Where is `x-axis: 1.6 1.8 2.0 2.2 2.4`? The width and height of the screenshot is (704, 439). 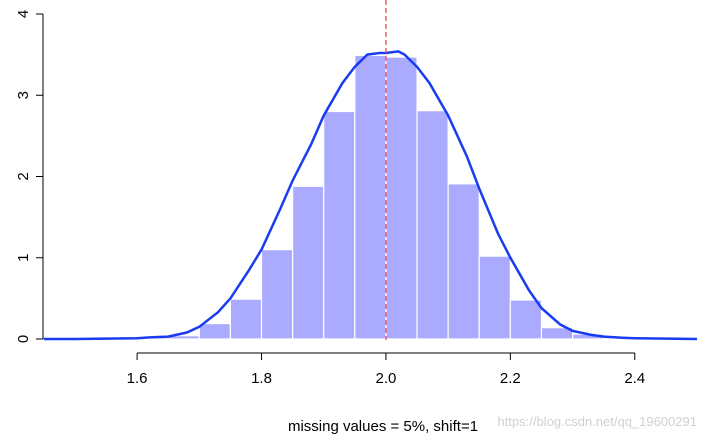
x-axis: 1.6 1.8 2.0 2.2 2.4 is located at coordinates (386, 369).